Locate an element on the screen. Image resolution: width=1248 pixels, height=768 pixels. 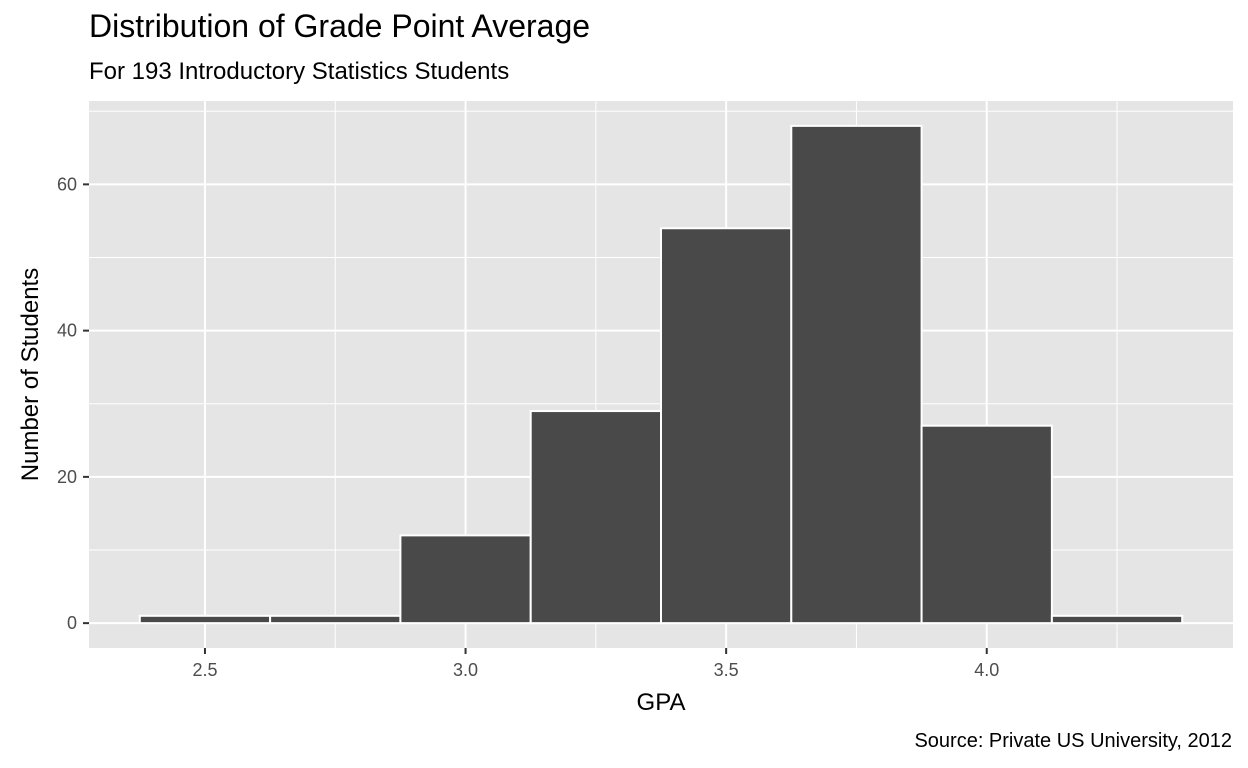
x-axis-title: GPA is located at coordinates (661, 702).